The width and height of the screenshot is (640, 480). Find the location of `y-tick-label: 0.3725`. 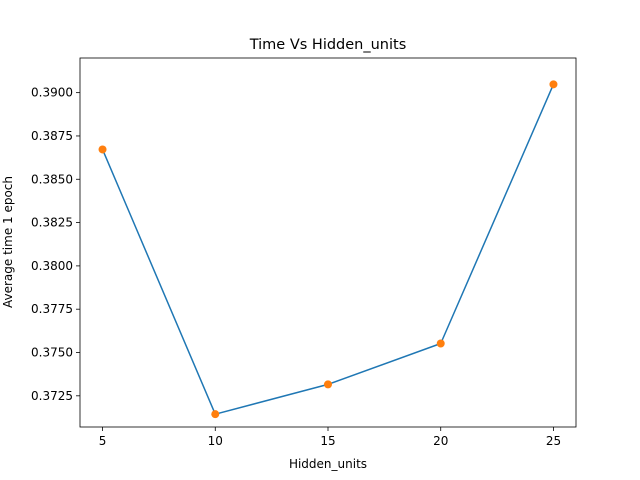

y-tick-label: 0.3725 is located at coordinates (52, 396).